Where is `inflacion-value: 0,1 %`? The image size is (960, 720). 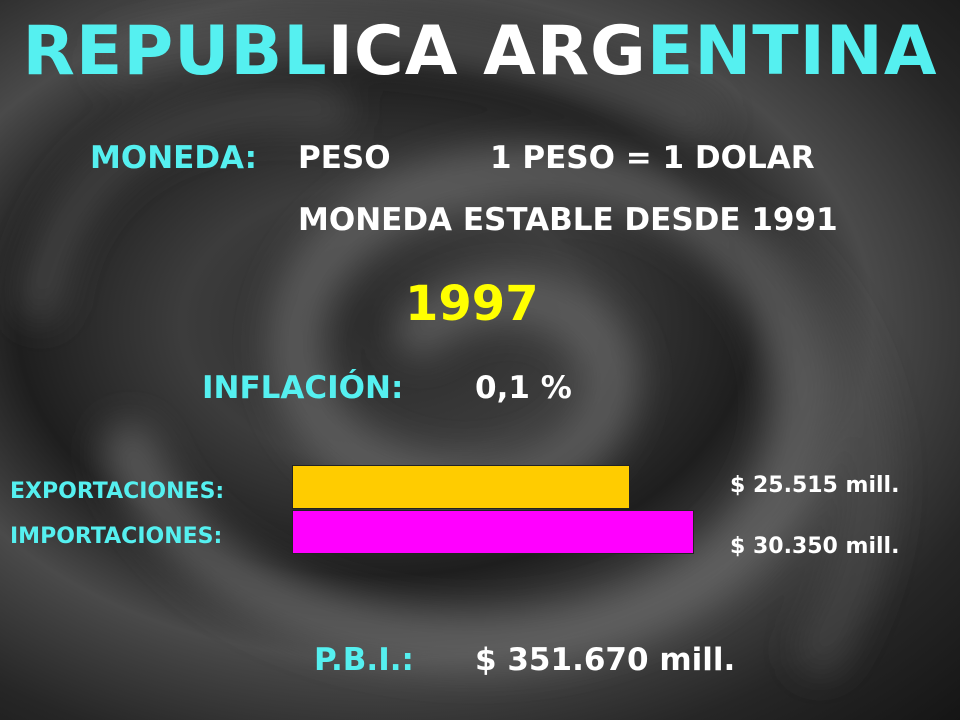
inflacion-value: 0,1 % is located at coordinates (523, 388).